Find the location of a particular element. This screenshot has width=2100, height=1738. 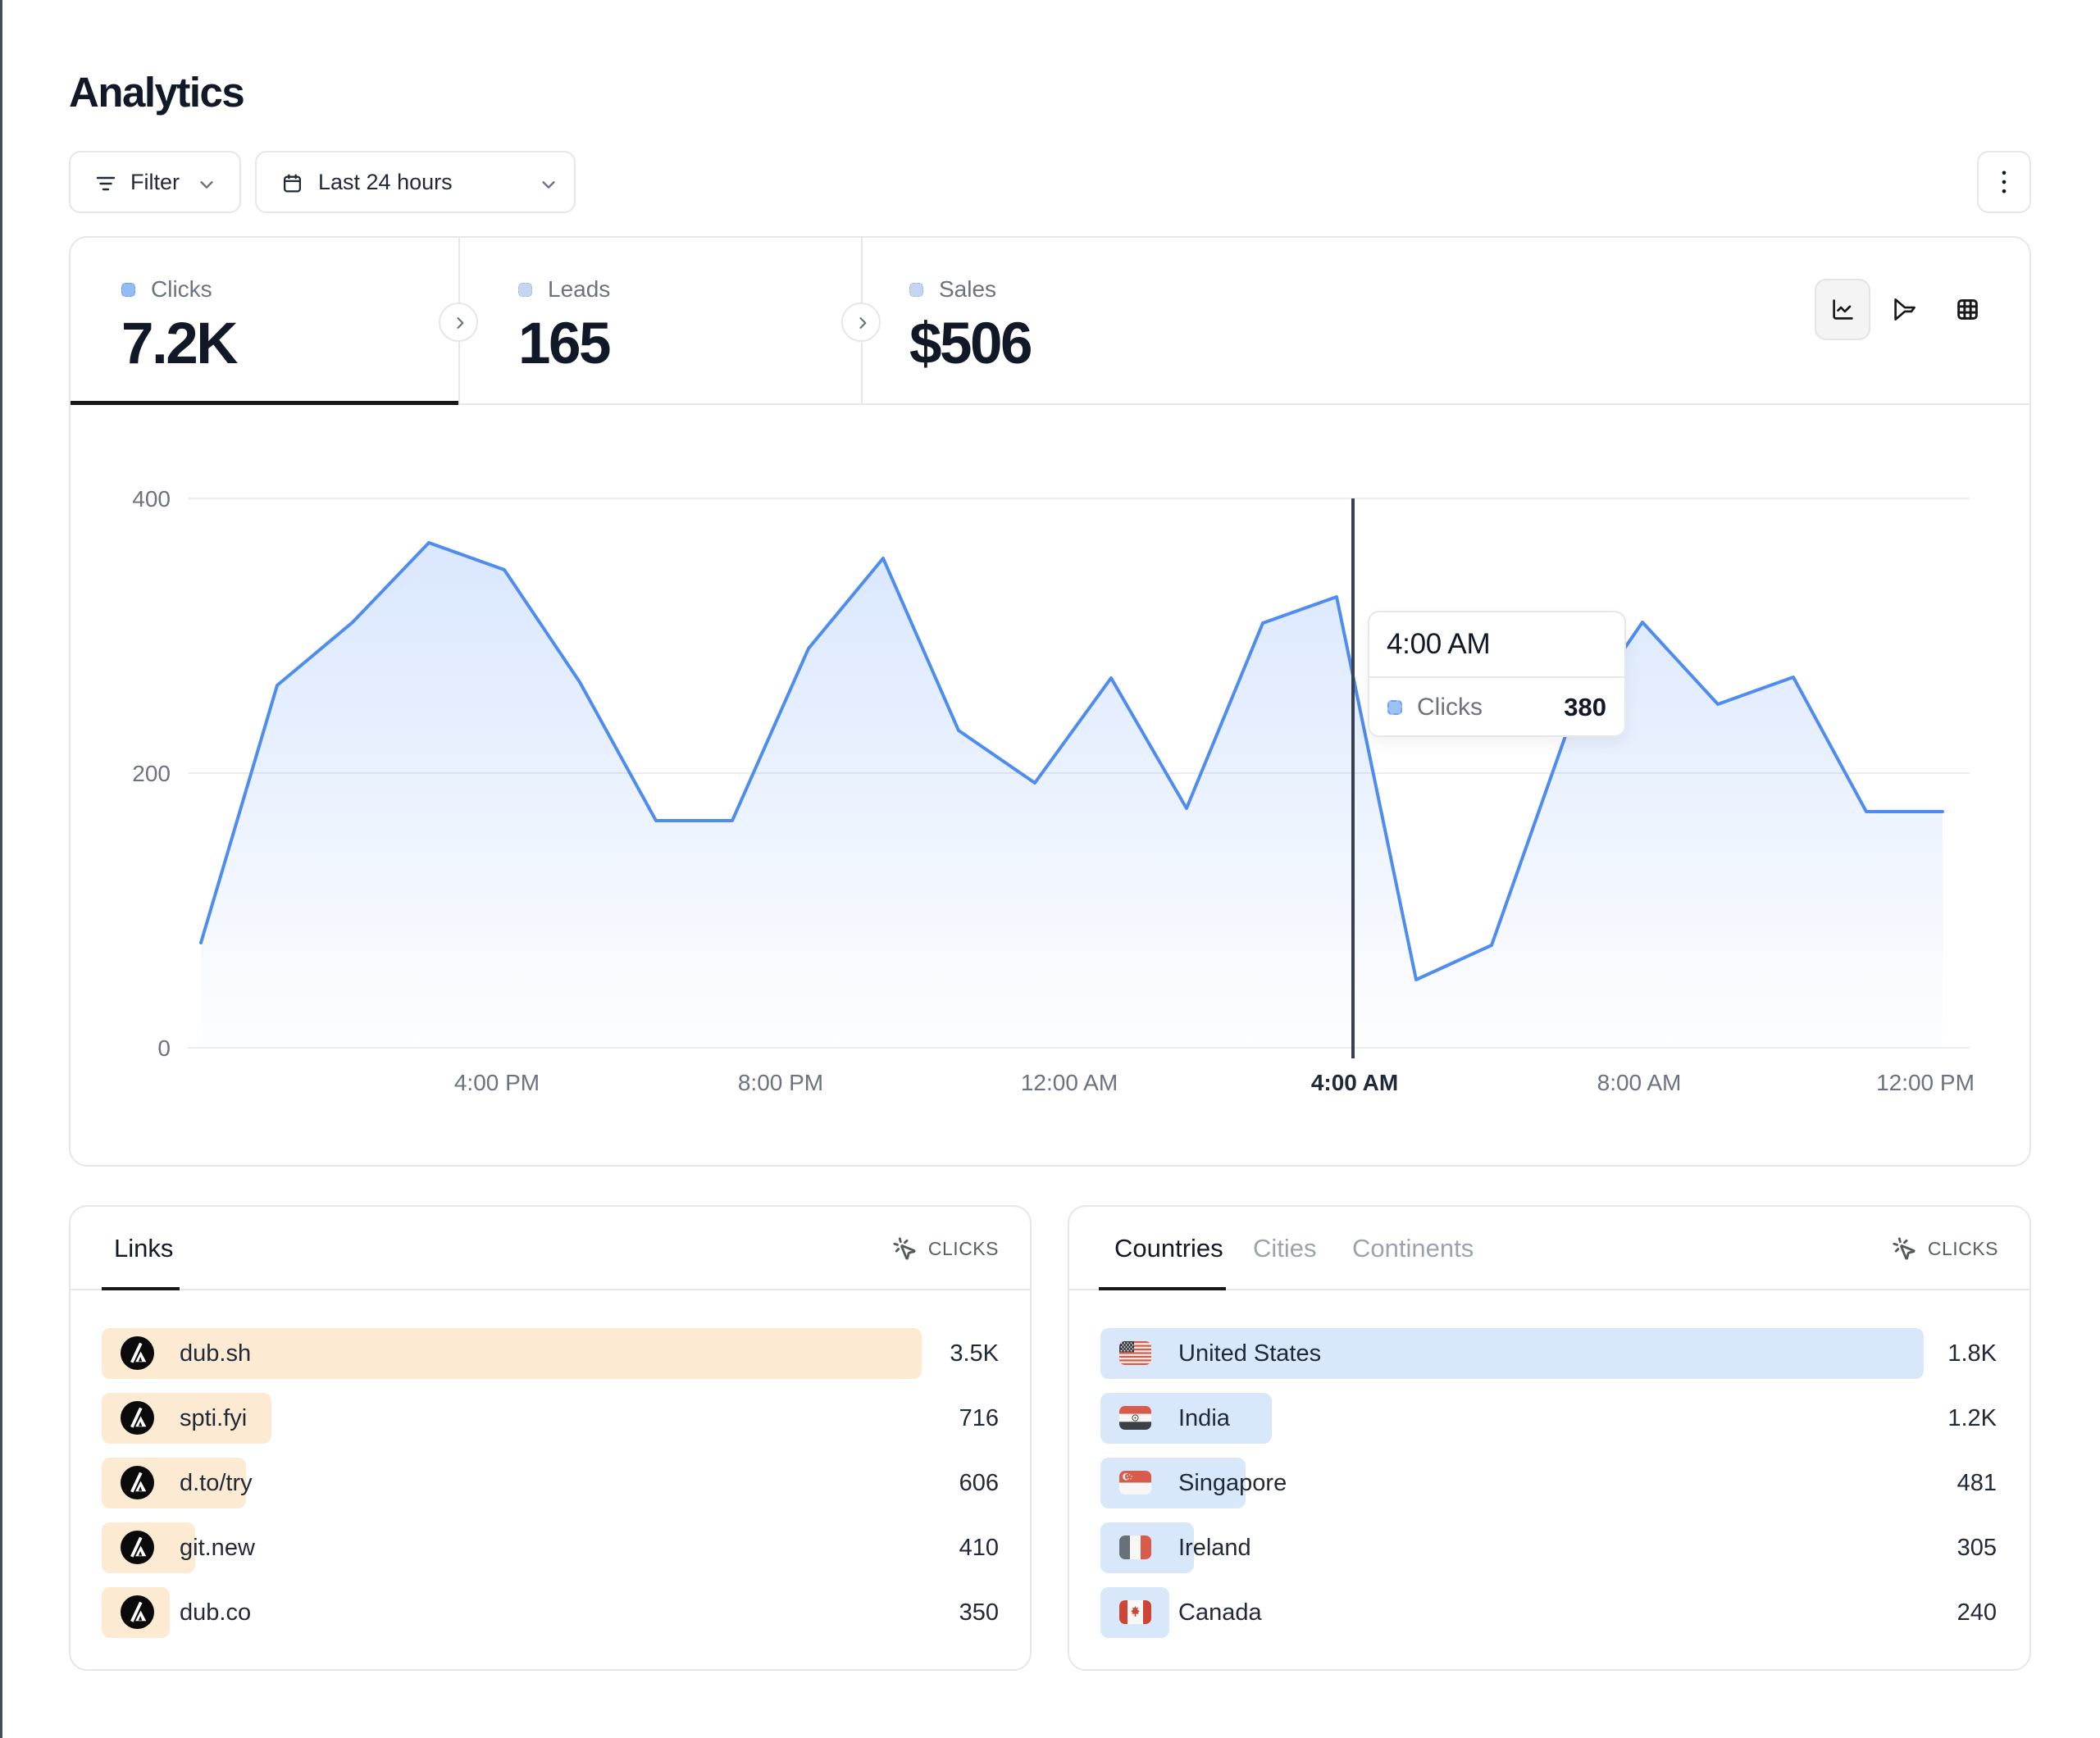

svg-text: 400 is located at coordinates (151, 499).